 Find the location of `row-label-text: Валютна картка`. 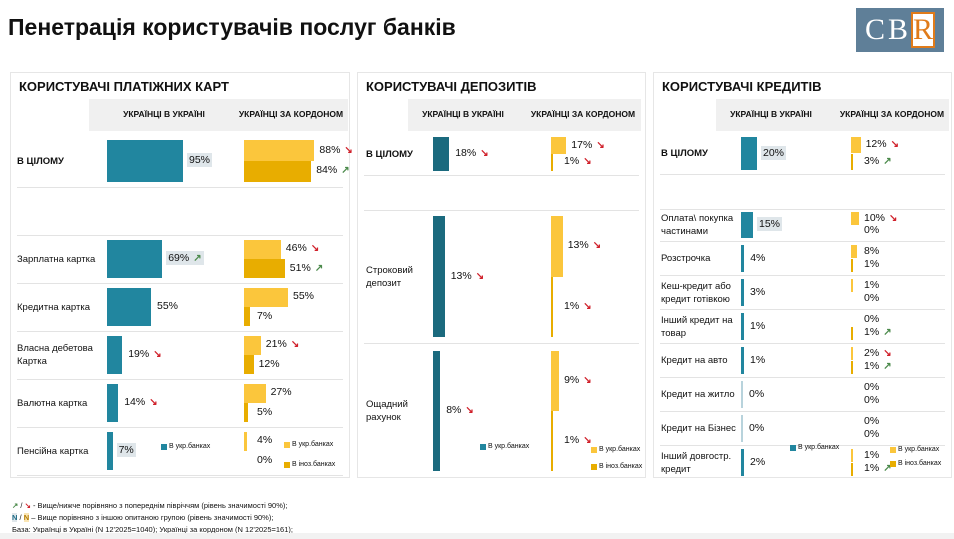

row-label-text: Валютна картка is located at coordinates (52, 403).